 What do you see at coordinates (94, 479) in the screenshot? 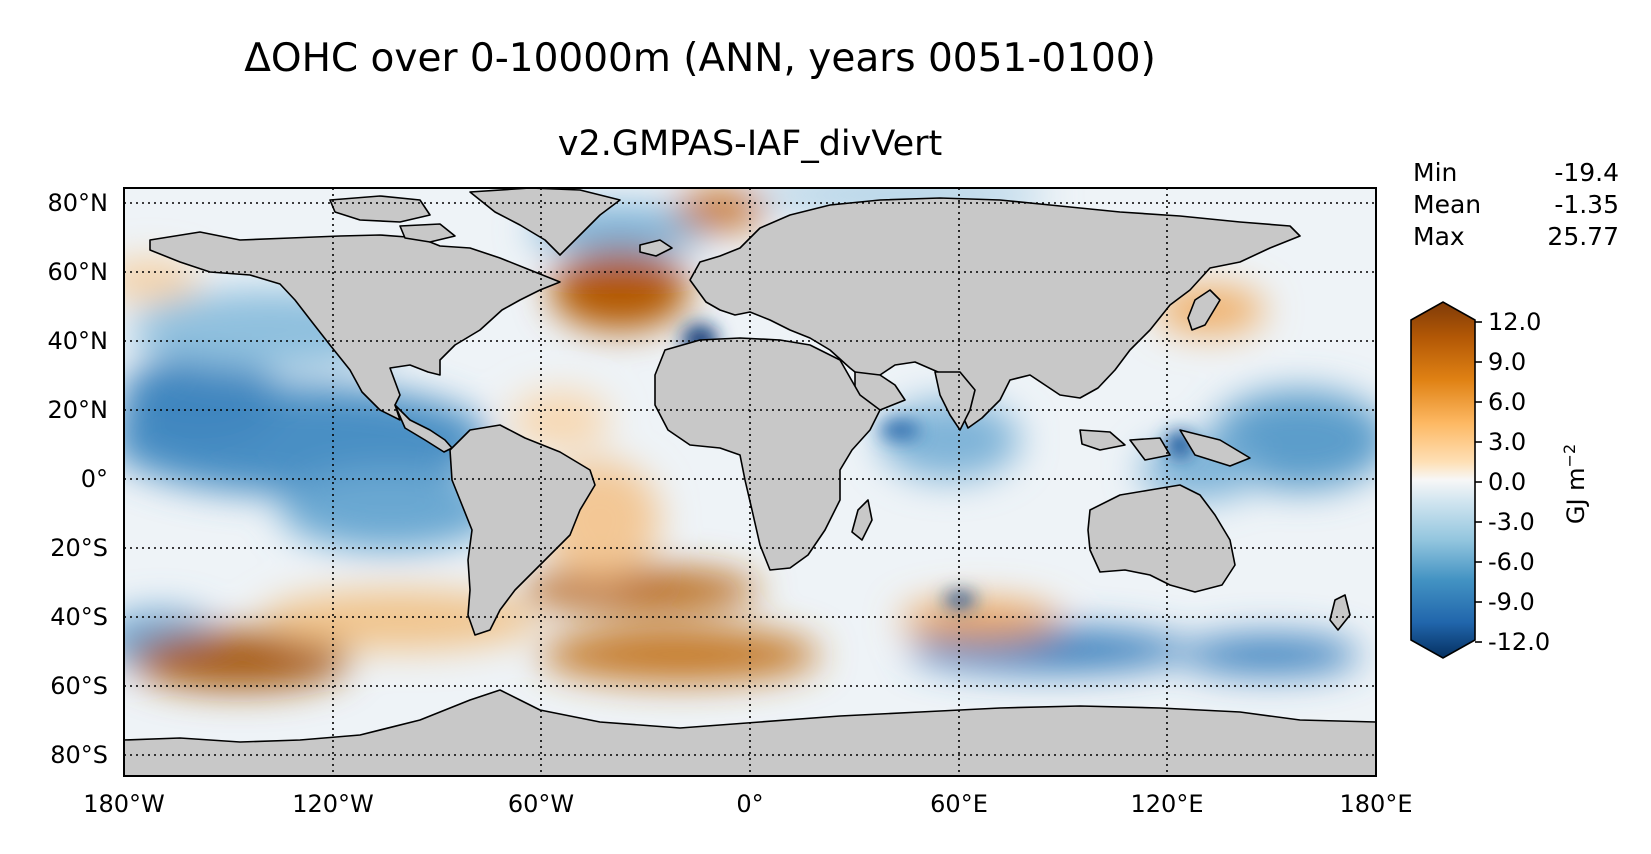
I see `lat-label: 0°` at bounding box center [94, 479].